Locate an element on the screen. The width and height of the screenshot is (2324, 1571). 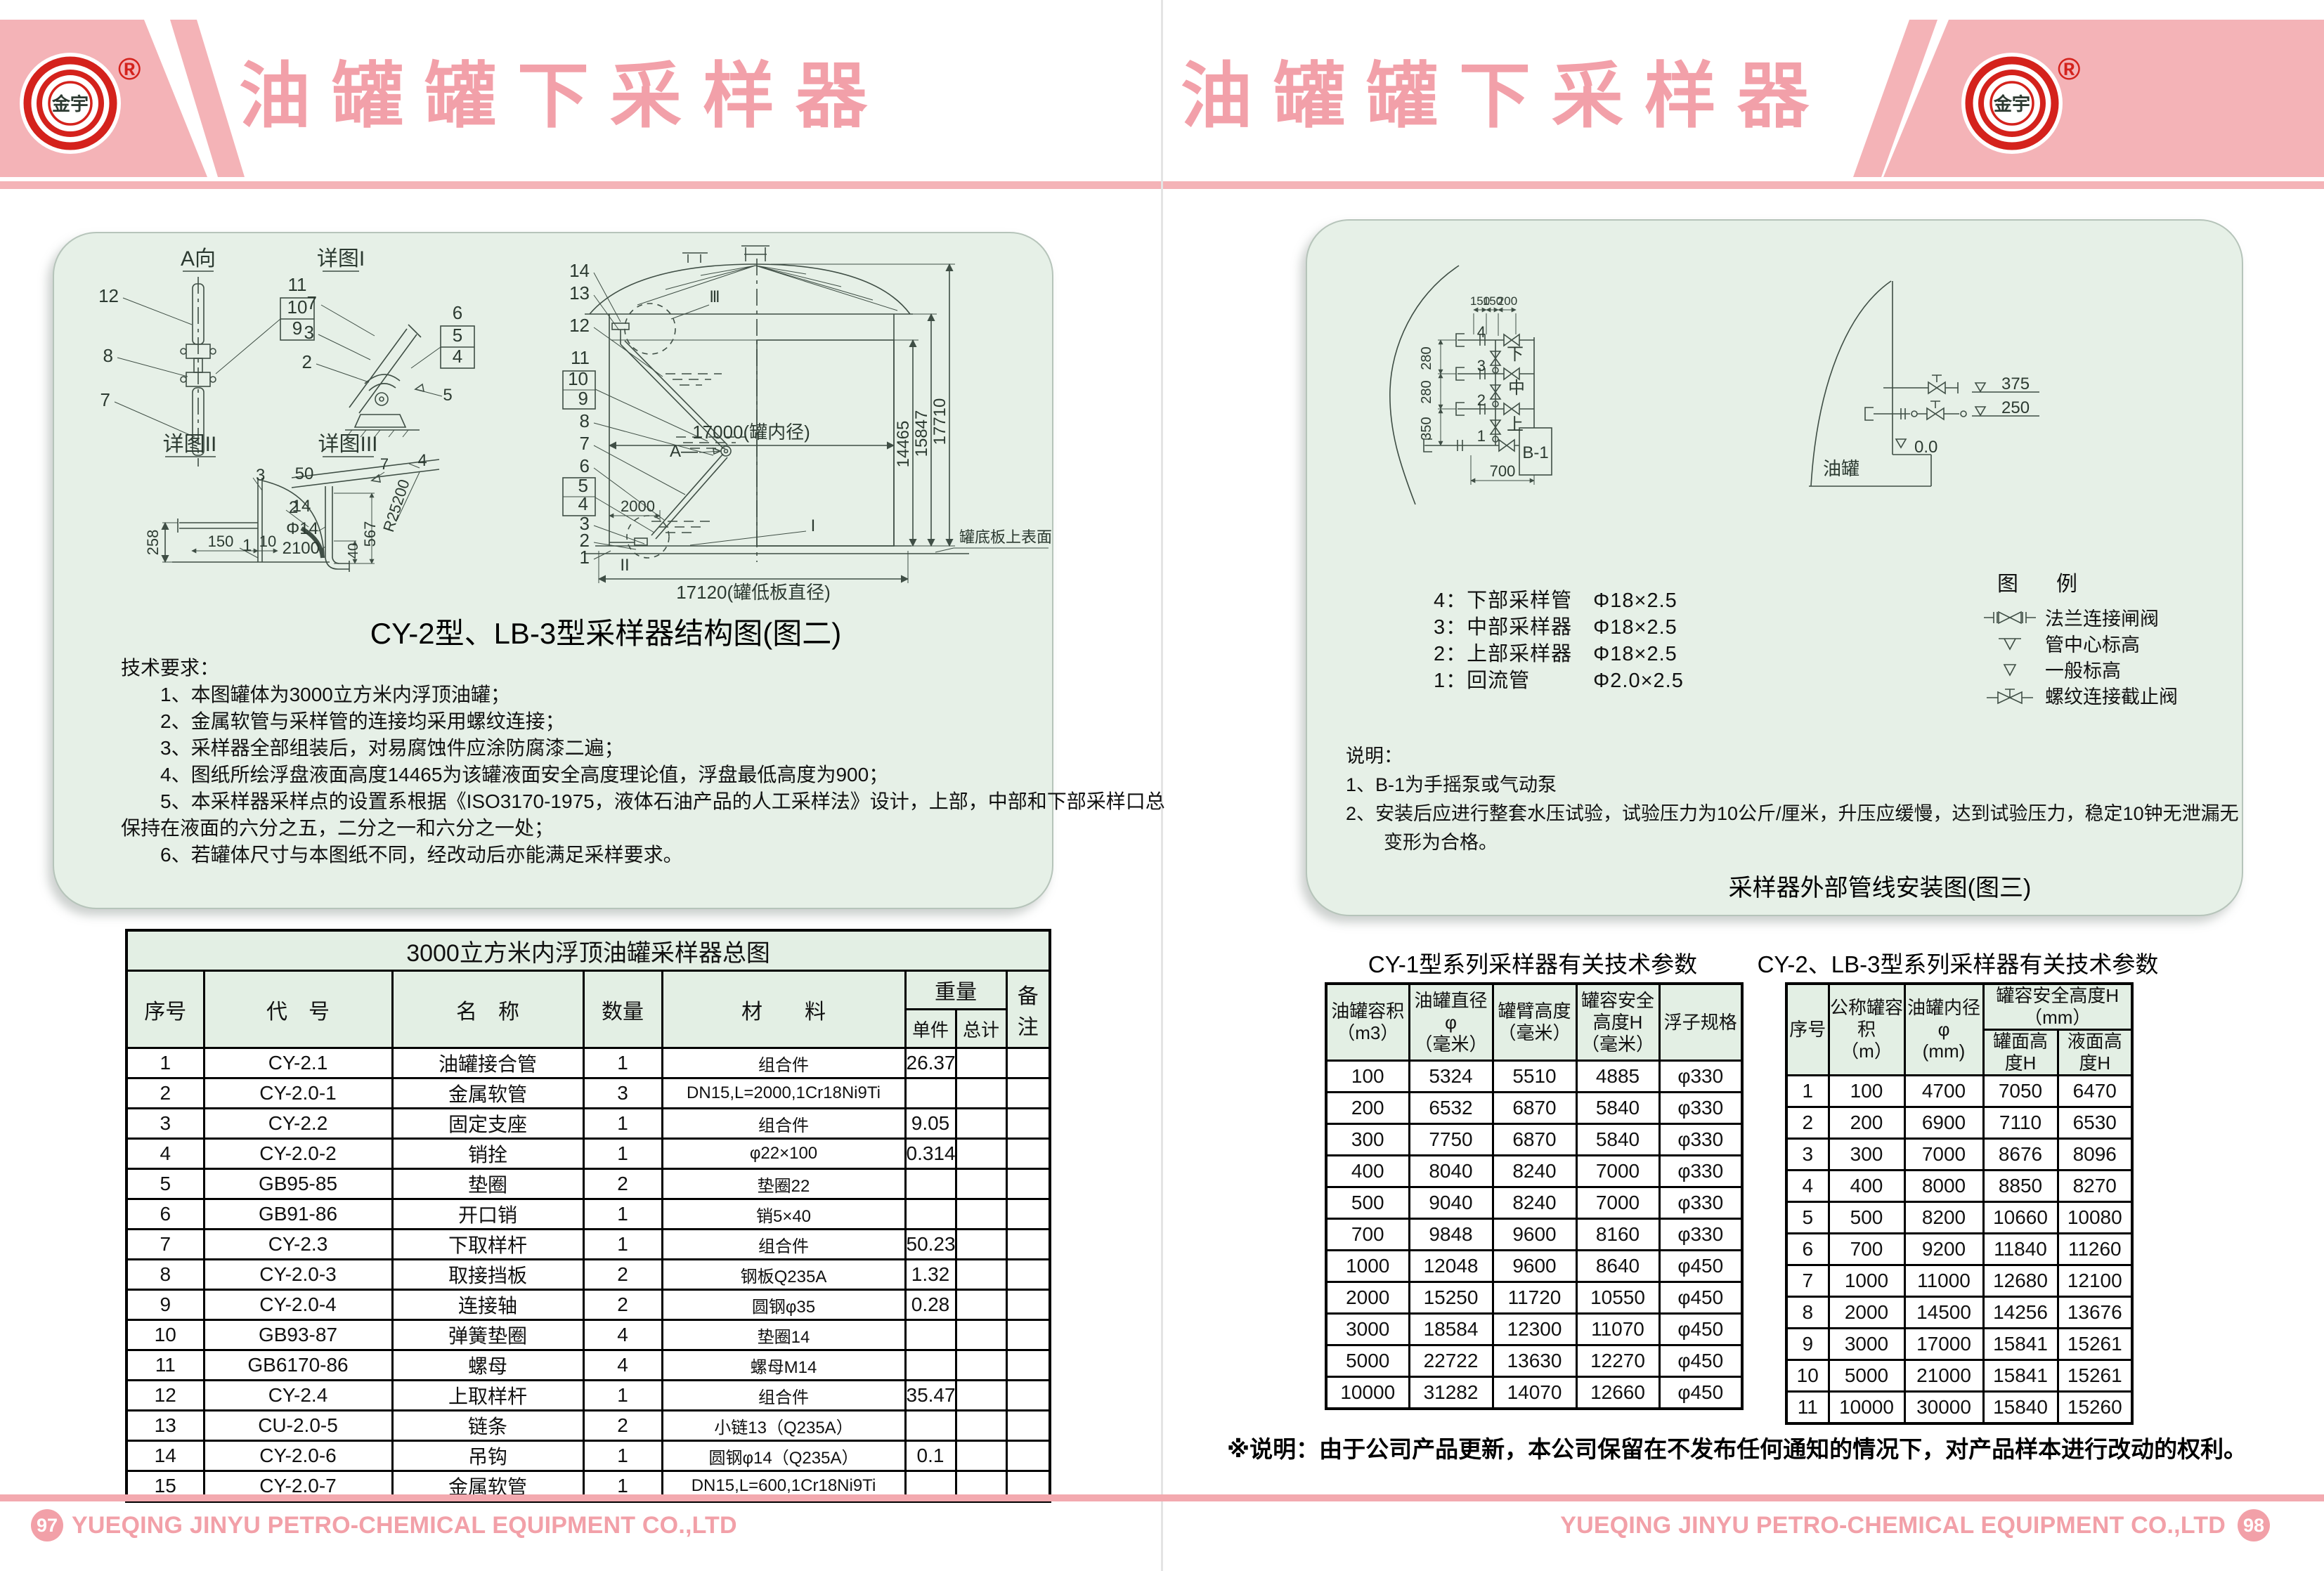
legend: 图 例 法兰连接闸阀 is located at coordinates (2105, 637).